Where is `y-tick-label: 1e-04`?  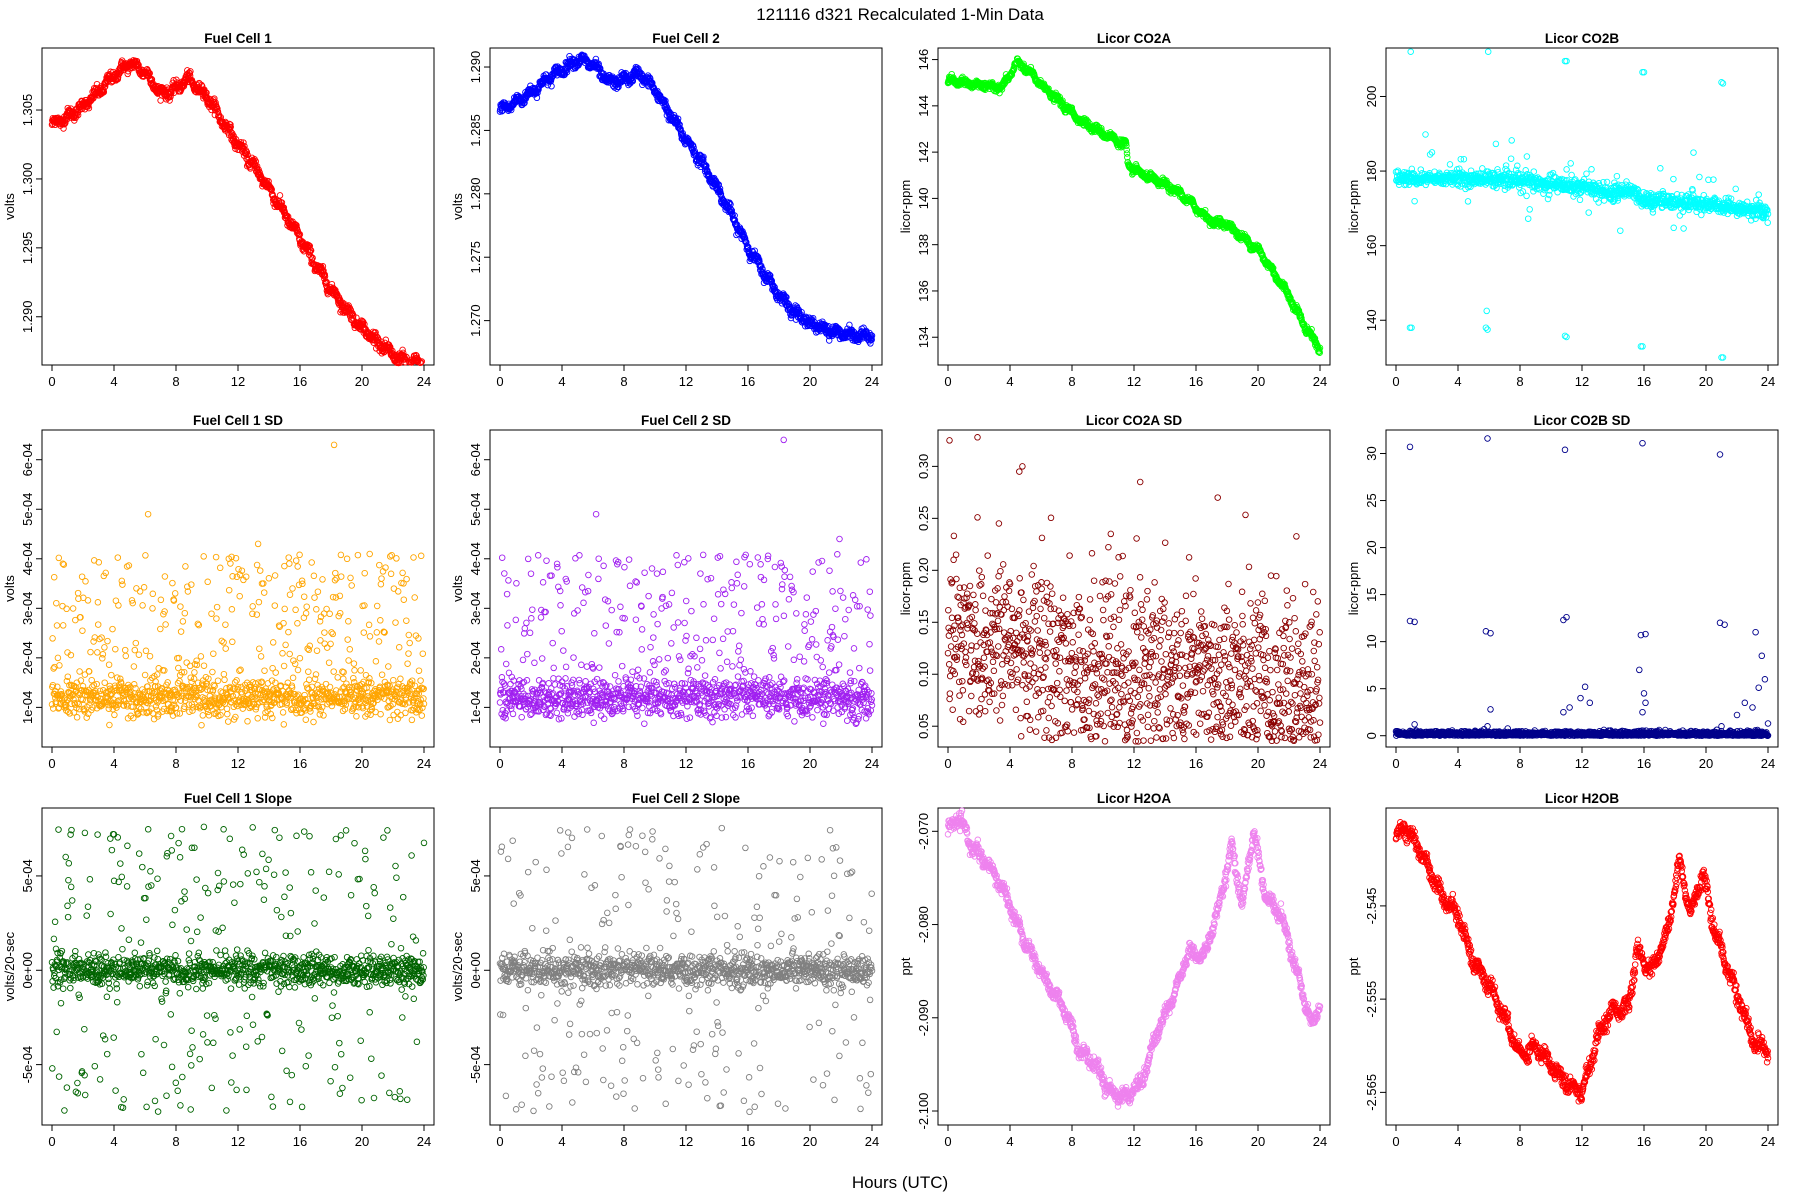 y-tick-label: 1e-04 is located at coordinates (27, 707).